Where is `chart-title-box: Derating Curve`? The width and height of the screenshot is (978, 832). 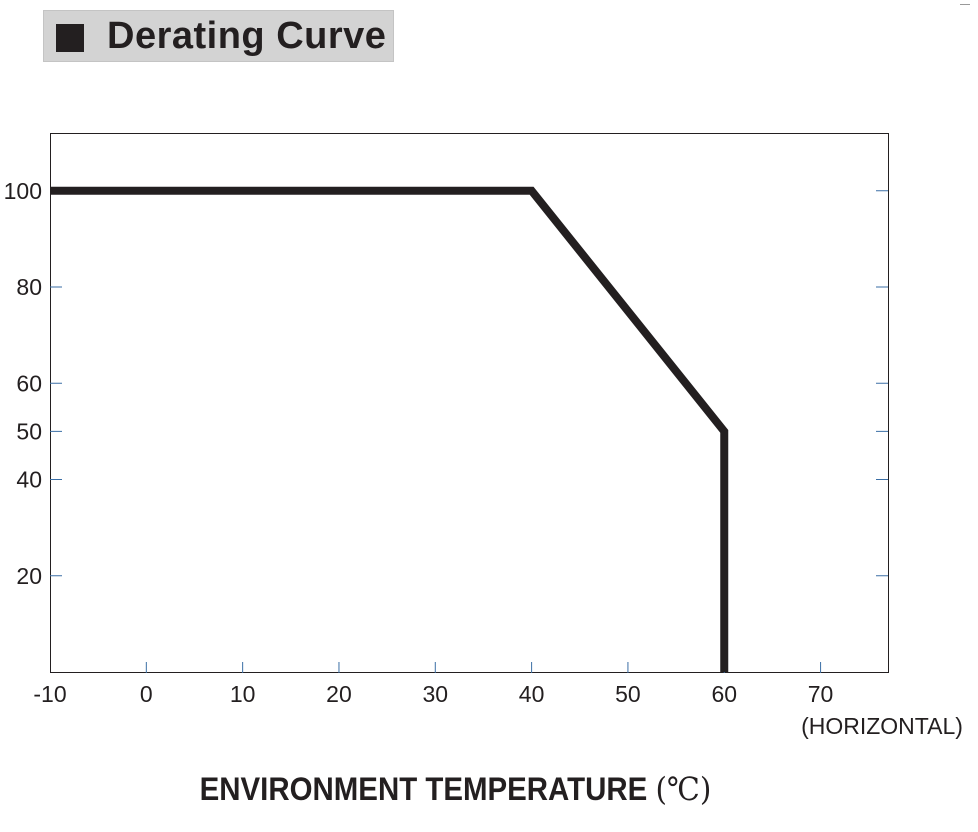
chart-title-box: Derating Curve is located at coordinates (218, 36).